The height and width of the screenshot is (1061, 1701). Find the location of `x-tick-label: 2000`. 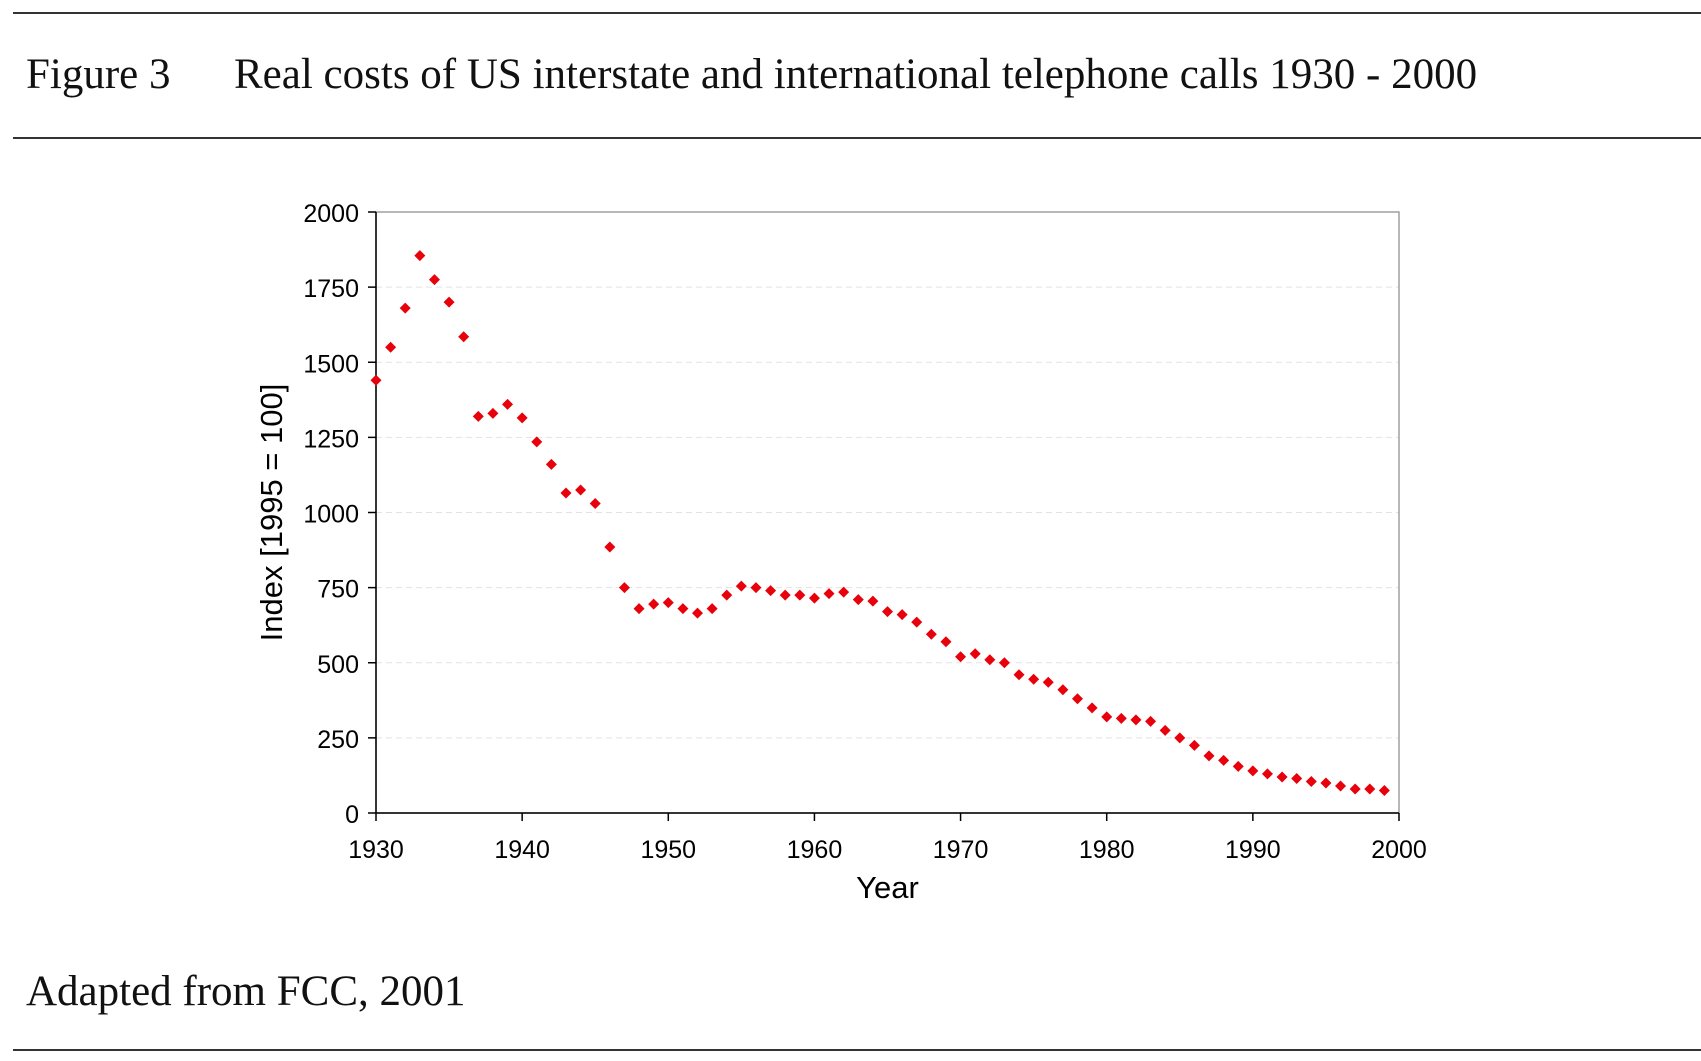

x-tick-label: 2000 is located at coordinates (1399, 850).